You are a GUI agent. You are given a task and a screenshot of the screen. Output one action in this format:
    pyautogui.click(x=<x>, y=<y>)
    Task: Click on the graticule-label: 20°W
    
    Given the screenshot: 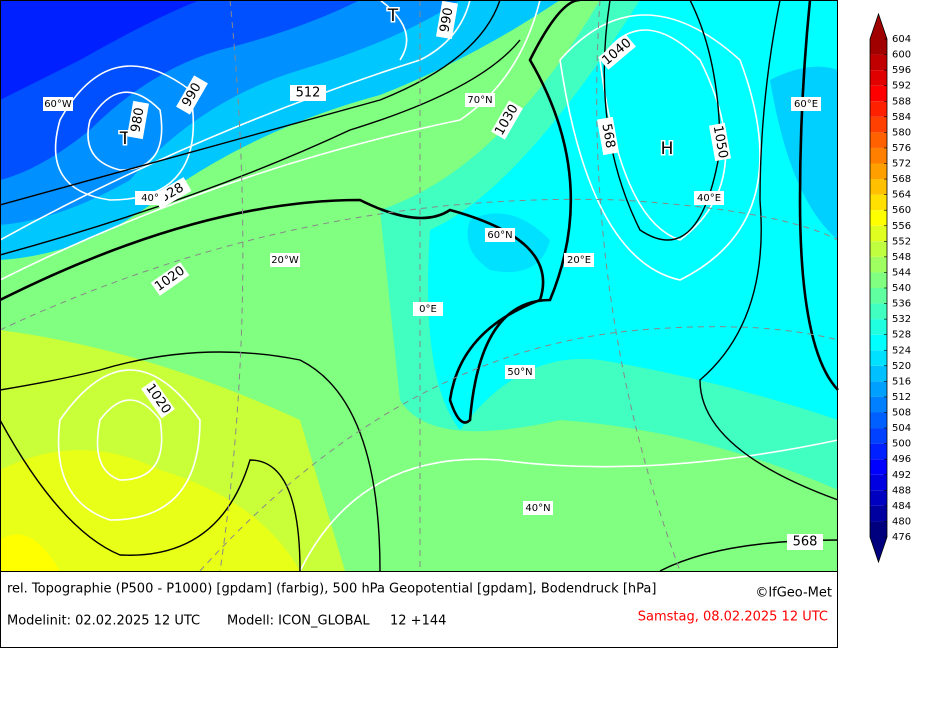 What is the action you would take?
    pyautogui.click(x=285, y=260)
    